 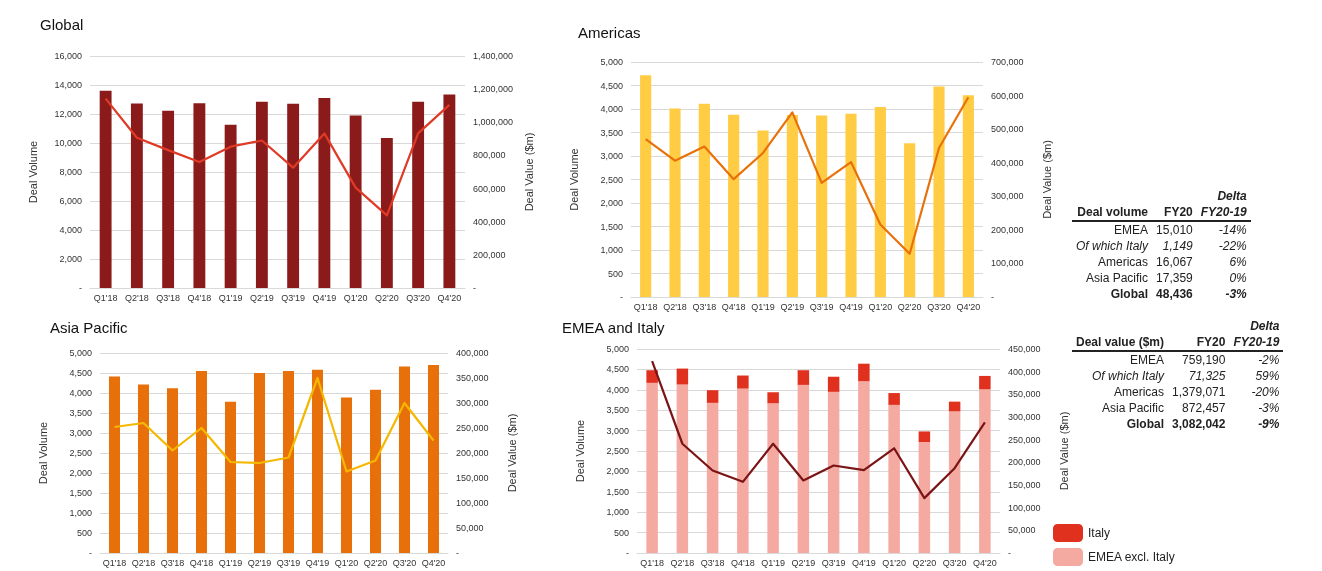 What do you see at coordinates (1199, 424) in the screenshot?
I see `text: 3,082,042` at bounding box center [1199, 424].